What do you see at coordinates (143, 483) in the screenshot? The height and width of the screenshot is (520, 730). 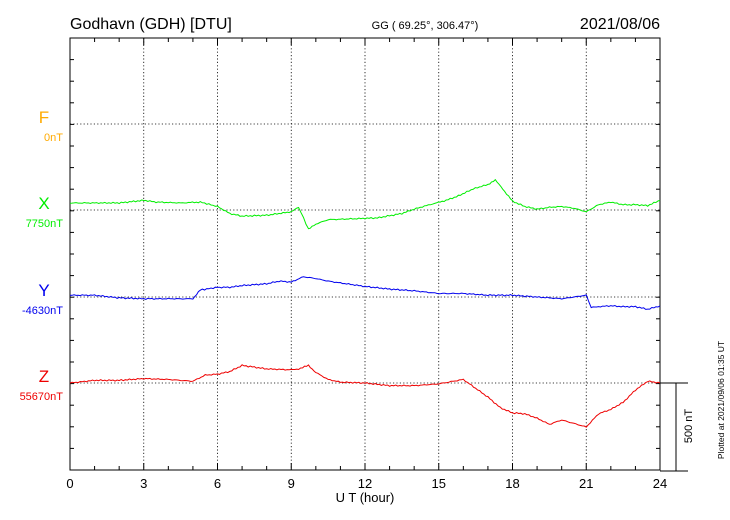 I see `x-tick-label: 3` at bounding box center [143, 483].